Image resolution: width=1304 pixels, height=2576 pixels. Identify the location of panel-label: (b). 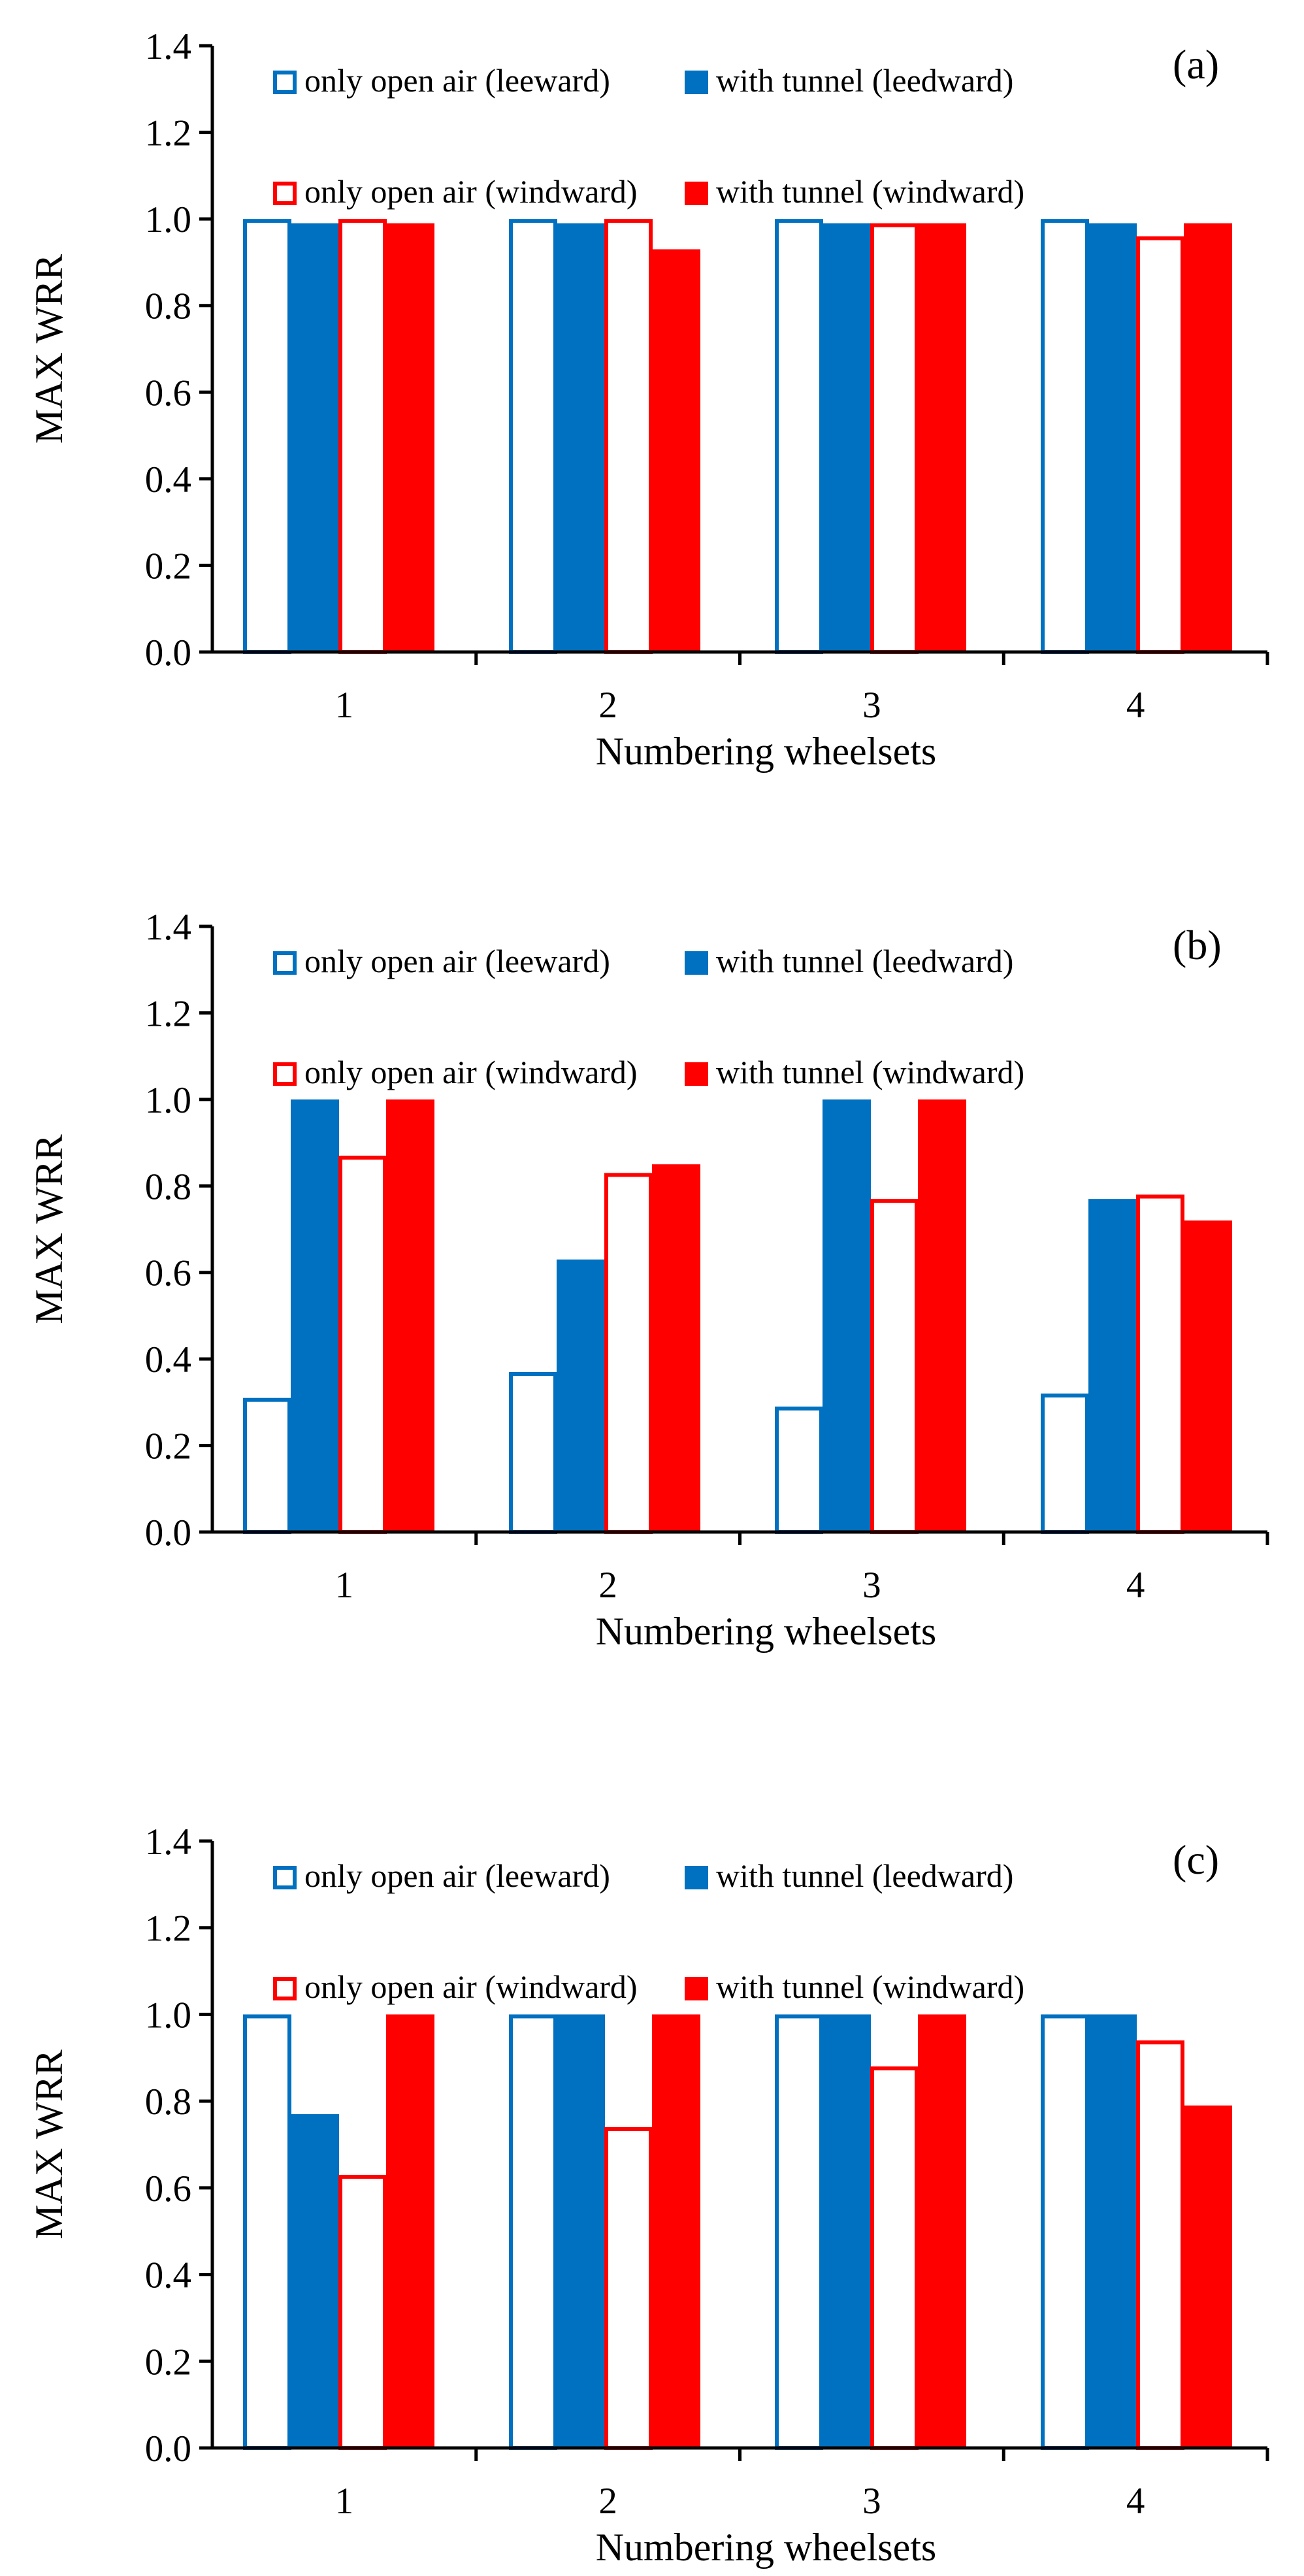
(1197, 945).